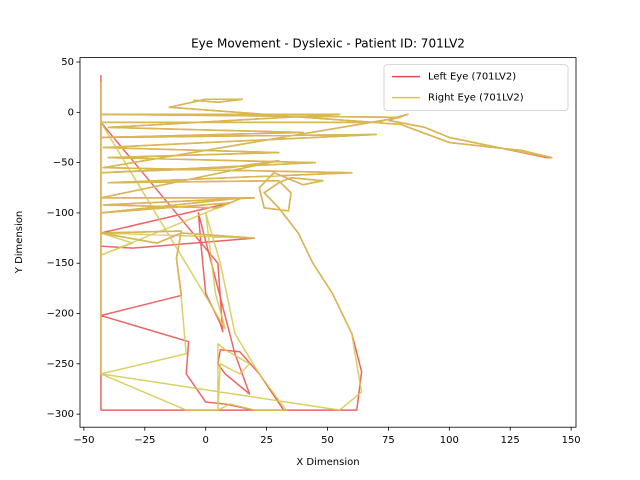 The width and height of the screenshot is (640, 480). I want to click on y-tick-label: −50, so click(63, 163).